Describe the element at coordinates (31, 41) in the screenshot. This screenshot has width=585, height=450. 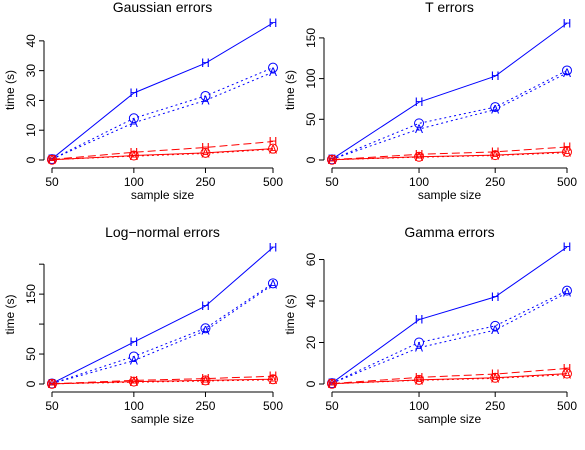
I see `y-tick-label: 40` at that location.